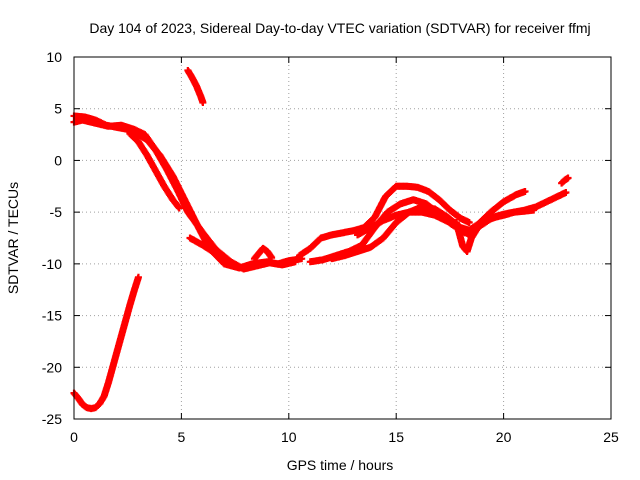 This screenshot has height=480, width=640. What do you see at coordinates (396, 437) in the screenshot?
I see `x-tick-label: 15` at bounding box center [396, 437].